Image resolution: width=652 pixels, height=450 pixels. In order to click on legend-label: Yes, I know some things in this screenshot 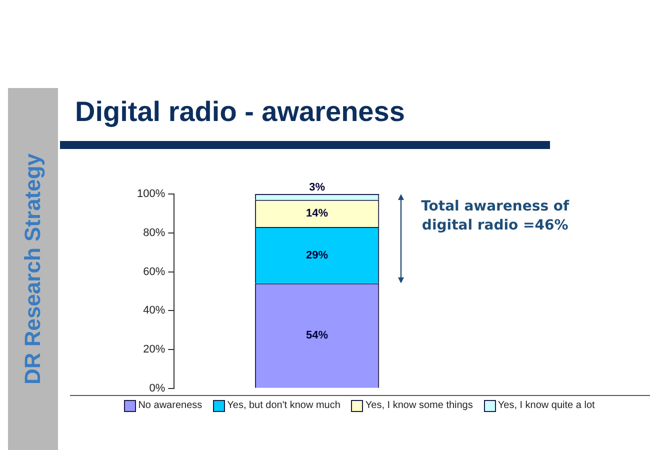, I will do `click(419, 405)`.